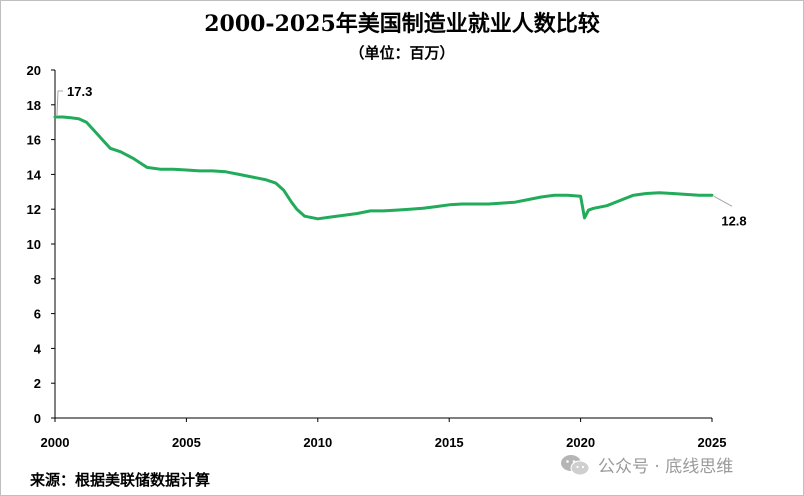 The image size is (804, 496). I want to click on y-tick-label: 10, so click(34, 244).